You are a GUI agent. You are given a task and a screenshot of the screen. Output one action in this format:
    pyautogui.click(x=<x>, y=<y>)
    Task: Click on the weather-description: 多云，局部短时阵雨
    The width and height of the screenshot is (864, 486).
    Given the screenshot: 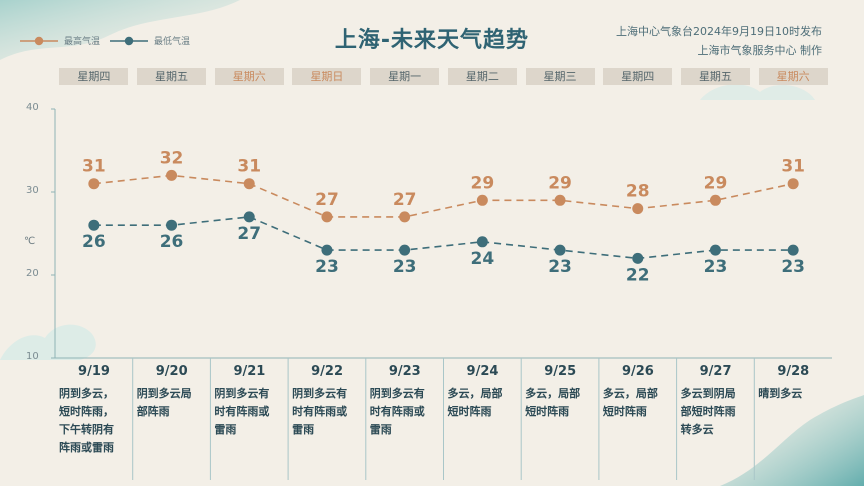 What is the action you would take?
    pyautogui.click(x=560, y=403)
    